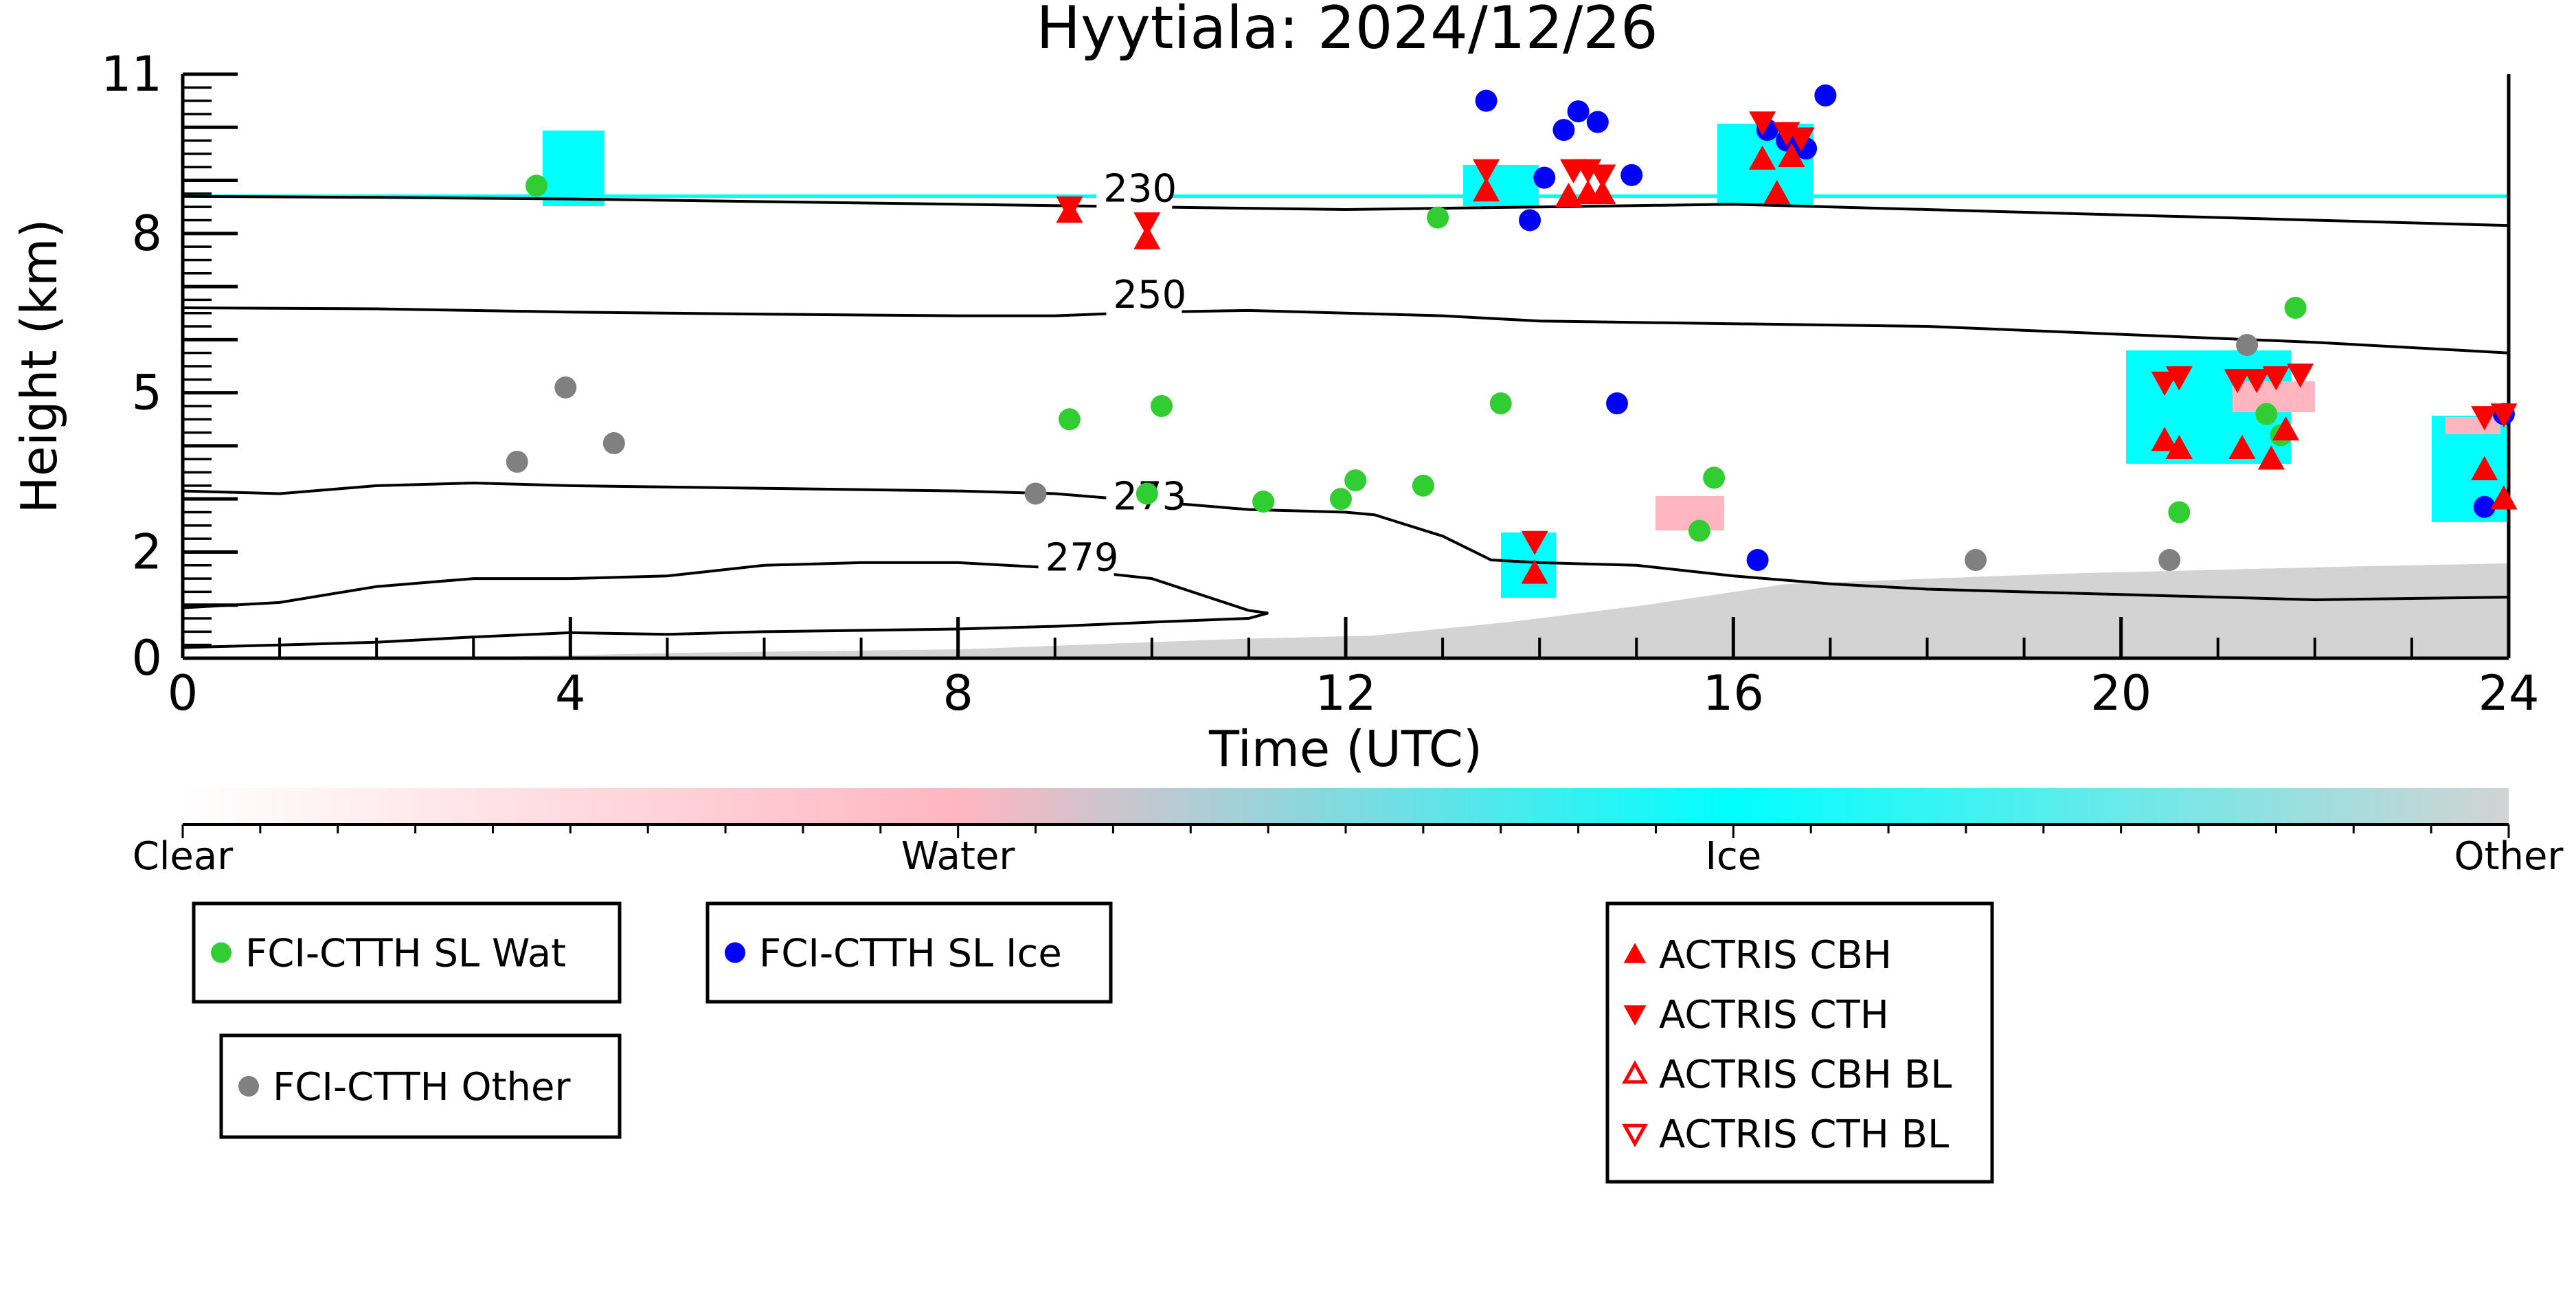 This screenshot has height=1291, width=2576. What do you see at coordinates (1733, 693) in the screenshot?
I see `x-tick-label: 16` at bounding box center [1733, 693].